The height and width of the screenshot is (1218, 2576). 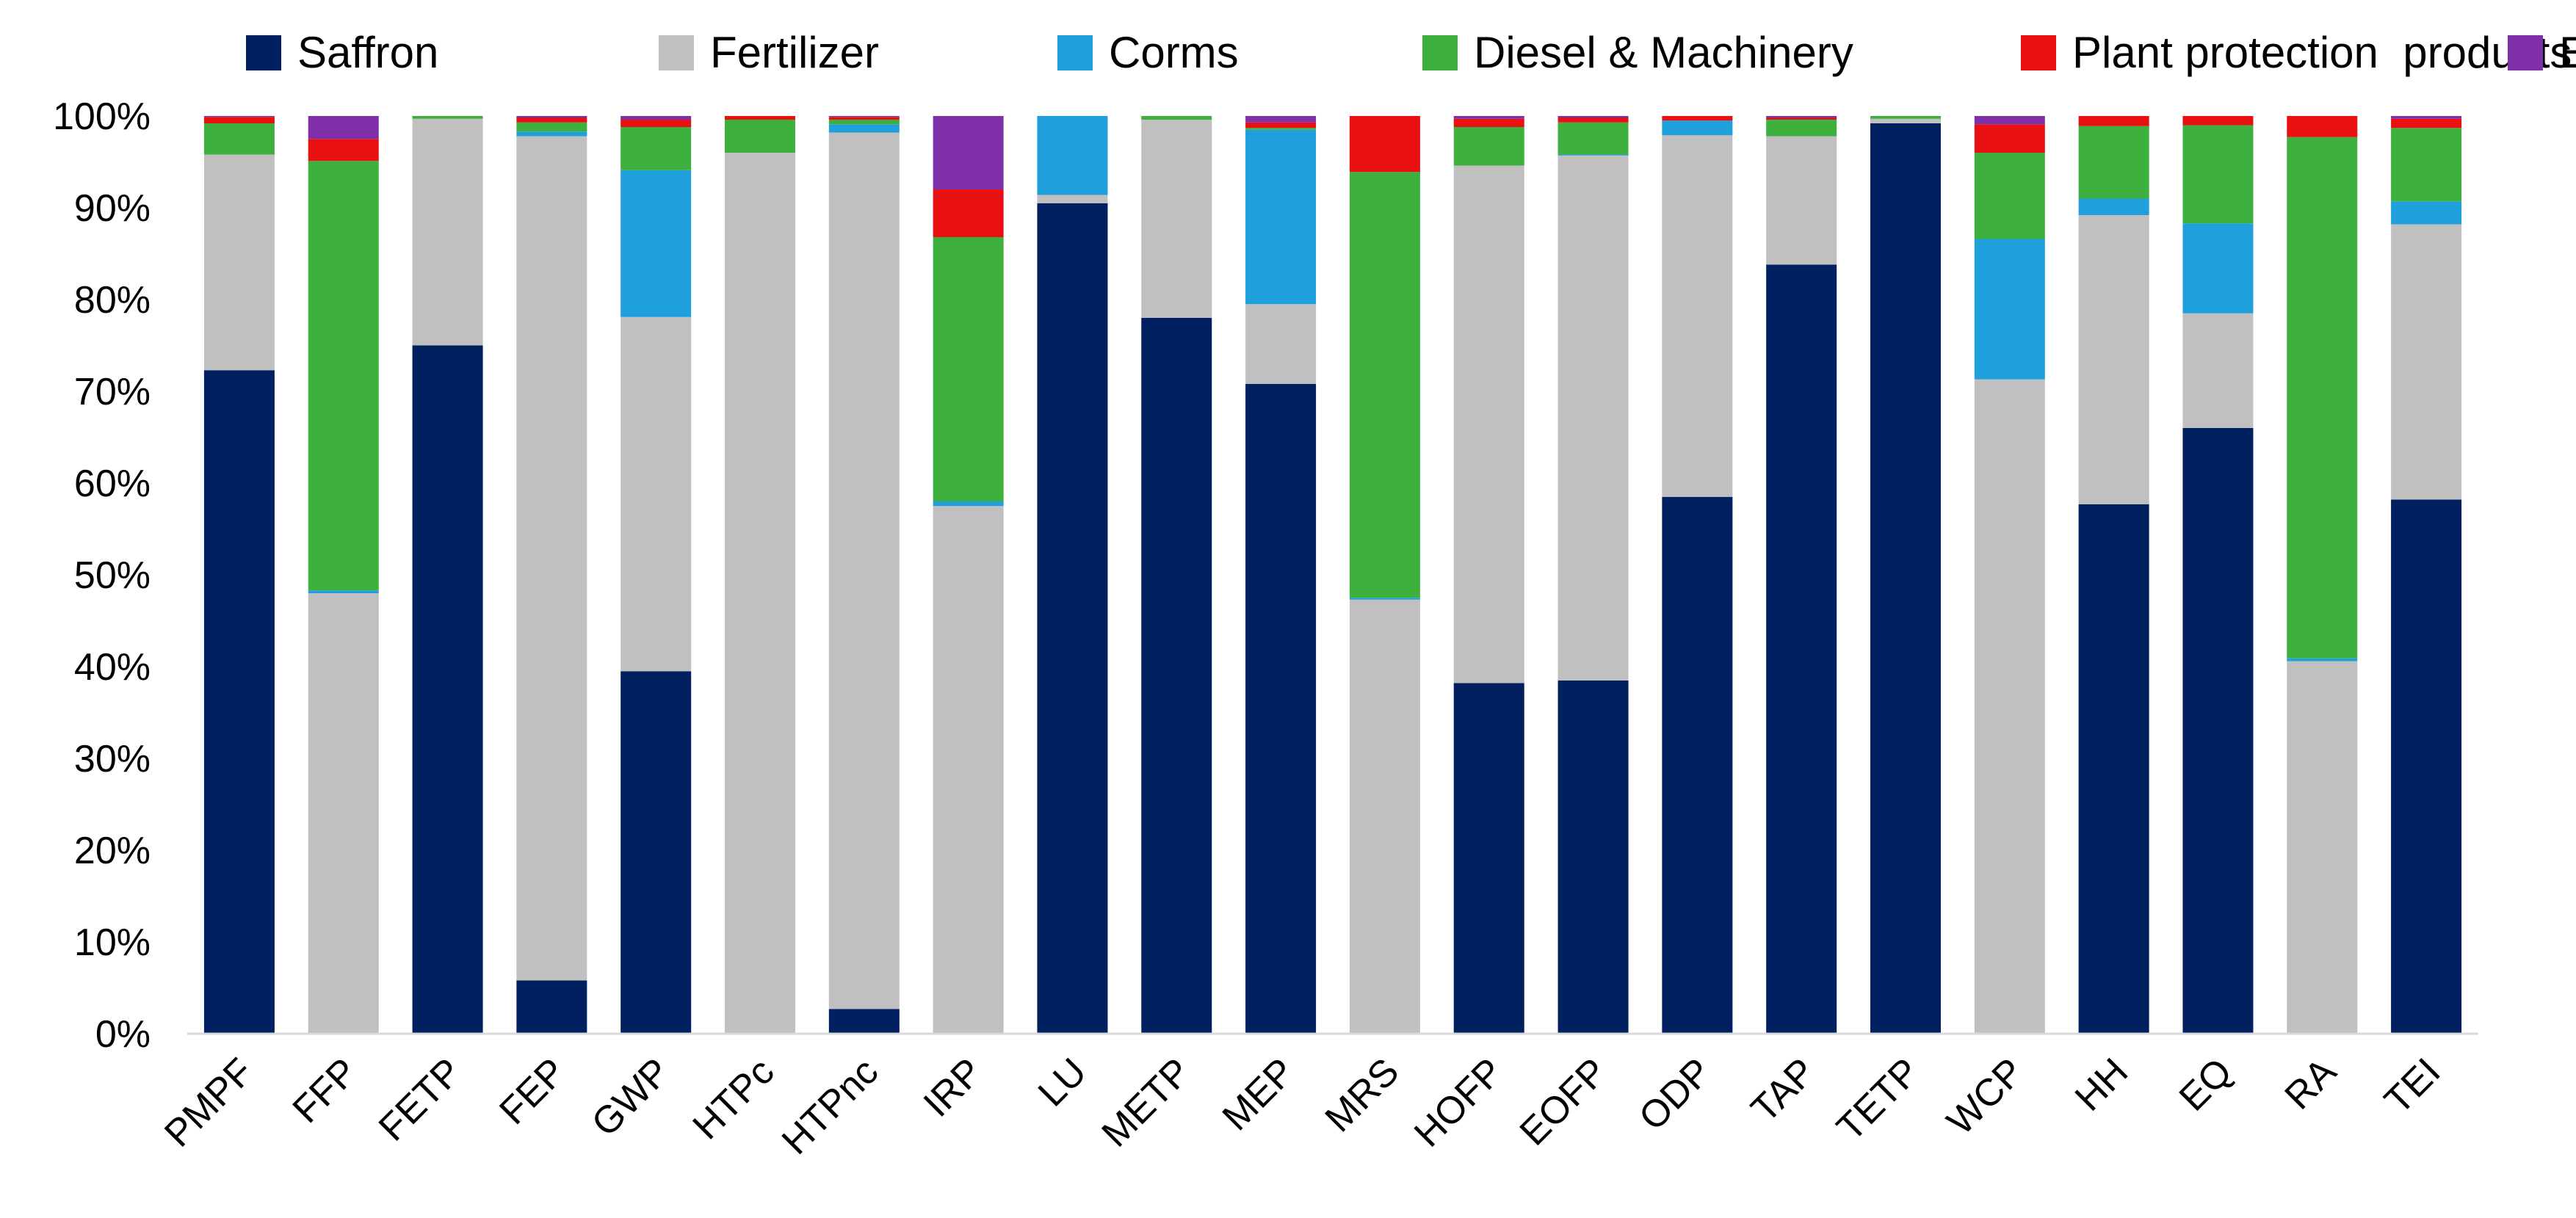 I want to click on bar-odp-corms, so click(x=1697, y=128).